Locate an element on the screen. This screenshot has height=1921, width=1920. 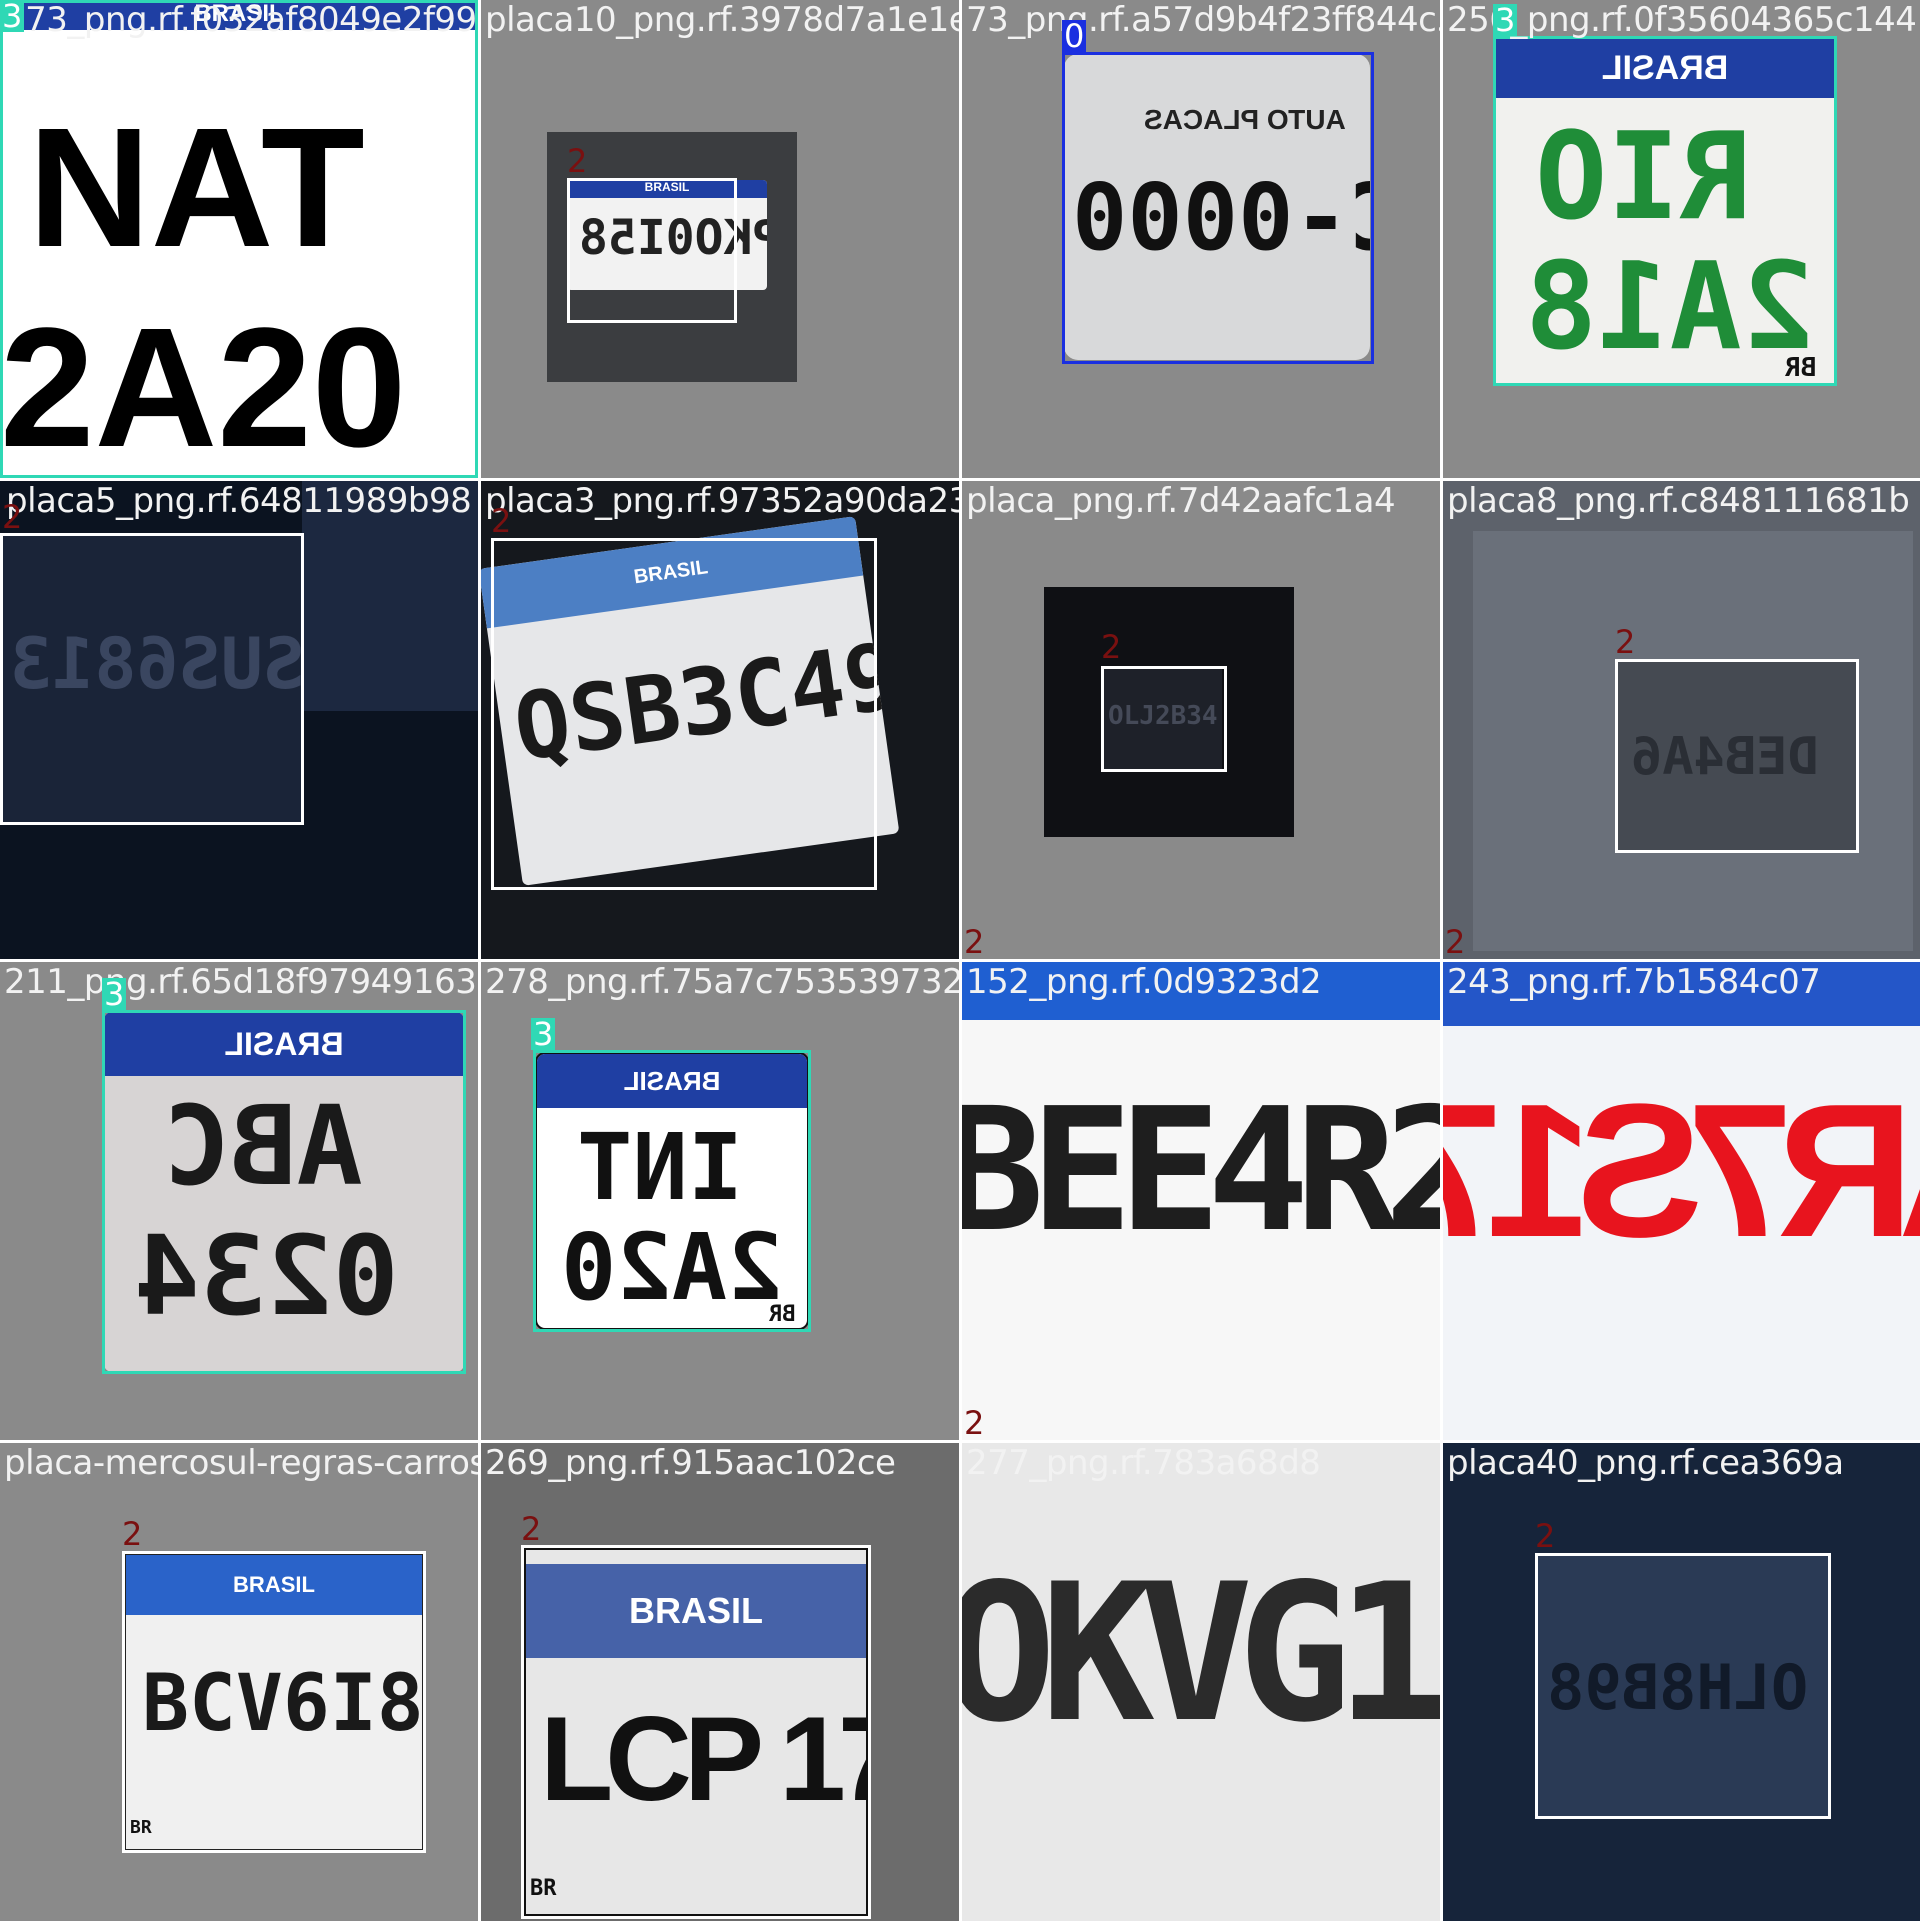
plate: BRASIL INT 2A20 BR is located at coordinates (672, 1191).